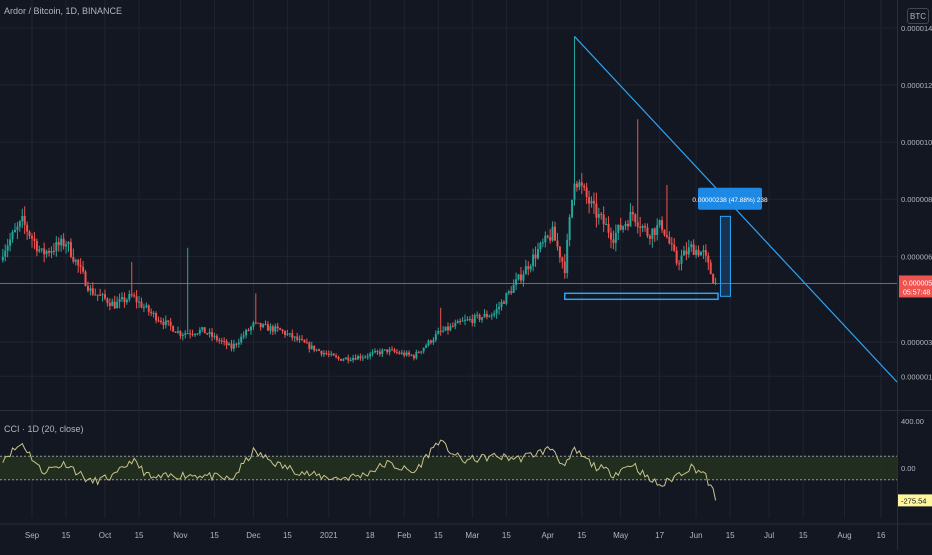  What do you see at coordinates (918, 16) in the screenshot?
I see `currency-badge: BTC` at bounding box center [918, 16].